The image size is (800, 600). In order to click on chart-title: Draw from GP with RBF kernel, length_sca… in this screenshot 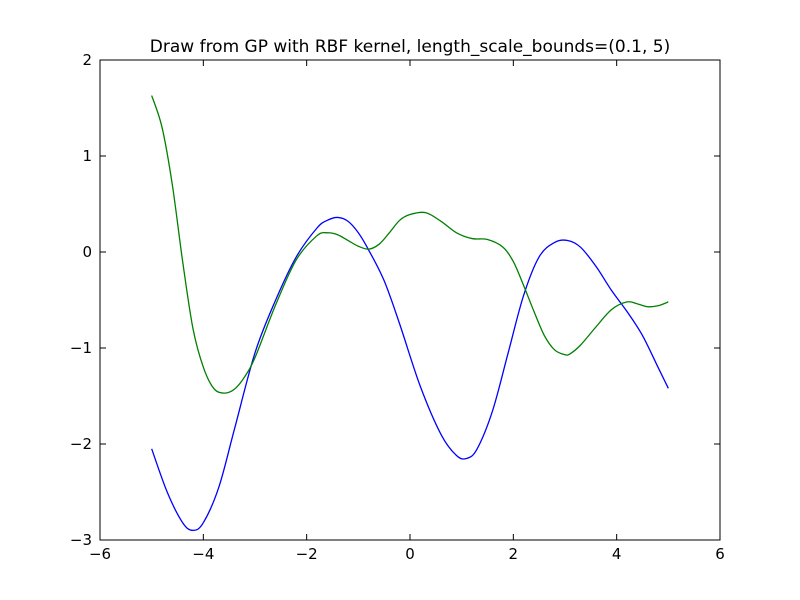, I will do `click(410, 47)`.